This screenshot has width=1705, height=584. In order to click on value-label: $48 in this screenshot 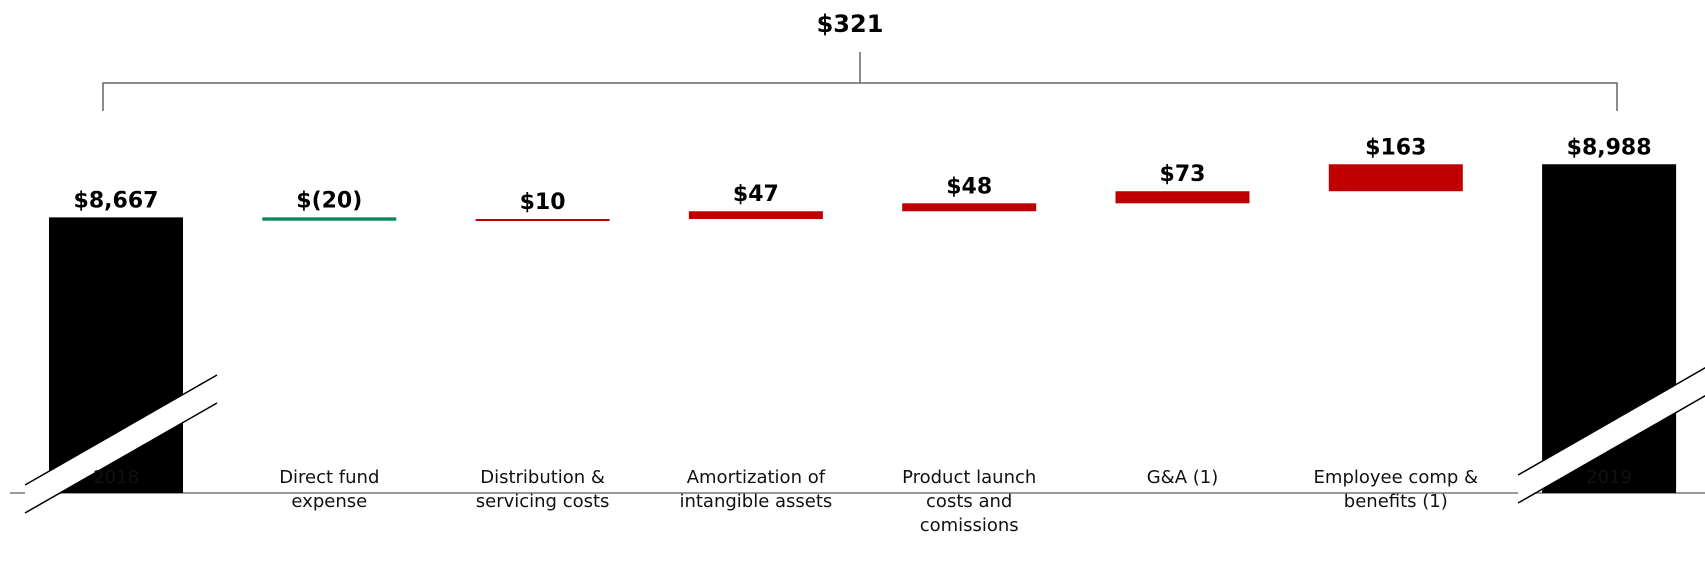, I will do `click(969, 186)`.